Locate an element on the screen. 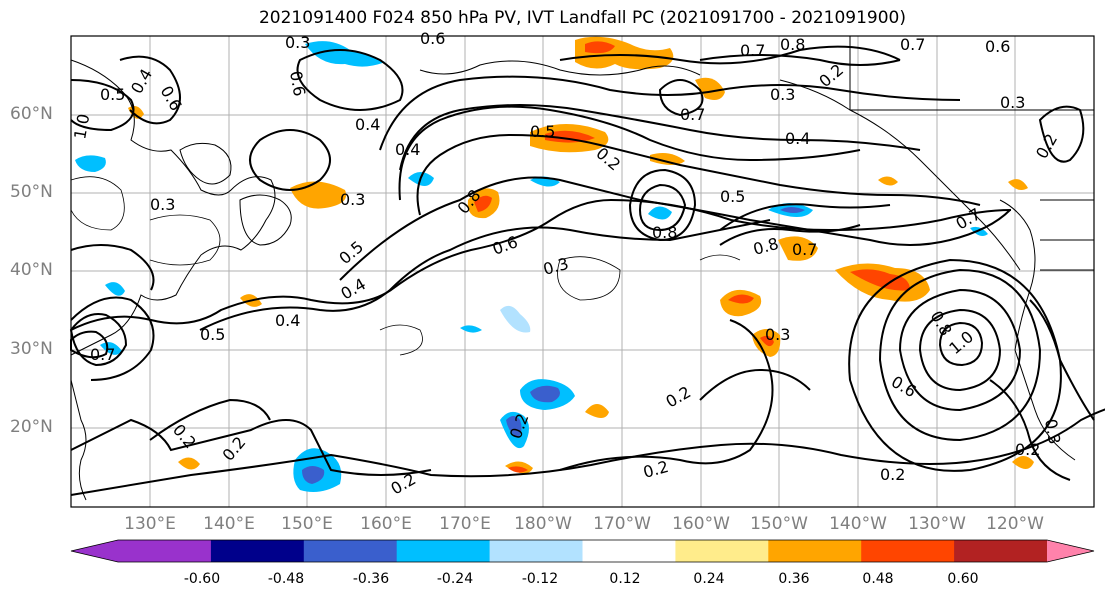 The image size is (1105, 601). colorbar-tick-label: 0.12 is located at coordinates (625, 579).